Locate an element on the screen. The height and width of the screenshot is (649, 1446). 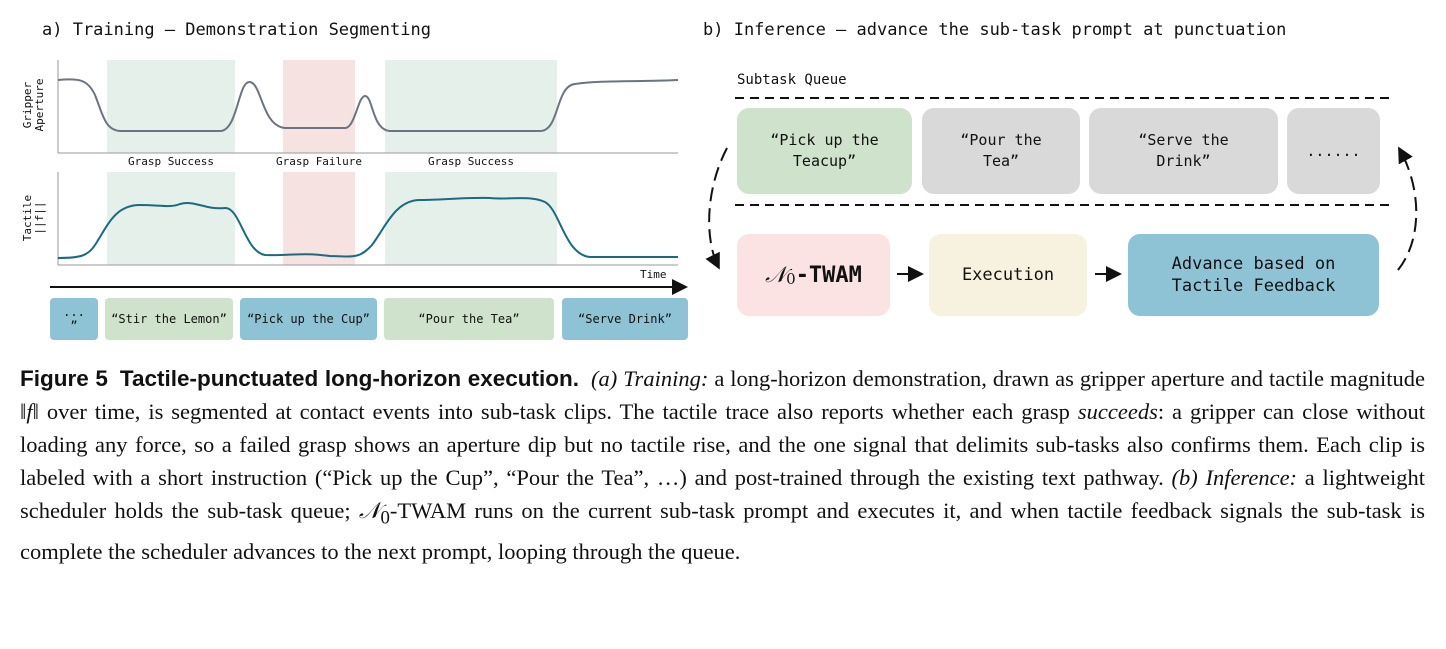
segment: “Pick up the Cup” is located at coordinates (308, 319).